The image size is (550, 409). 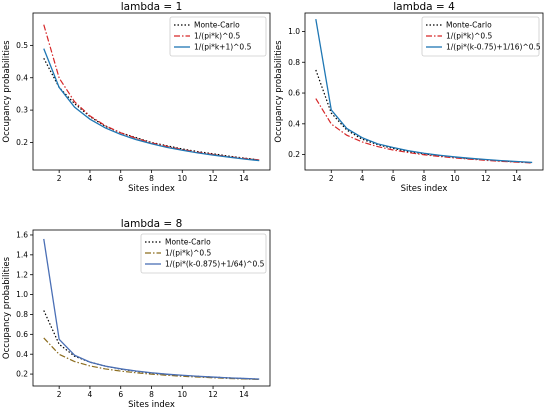 I want to click on y-tick-label: 1.6, so click(x=22, y=235).